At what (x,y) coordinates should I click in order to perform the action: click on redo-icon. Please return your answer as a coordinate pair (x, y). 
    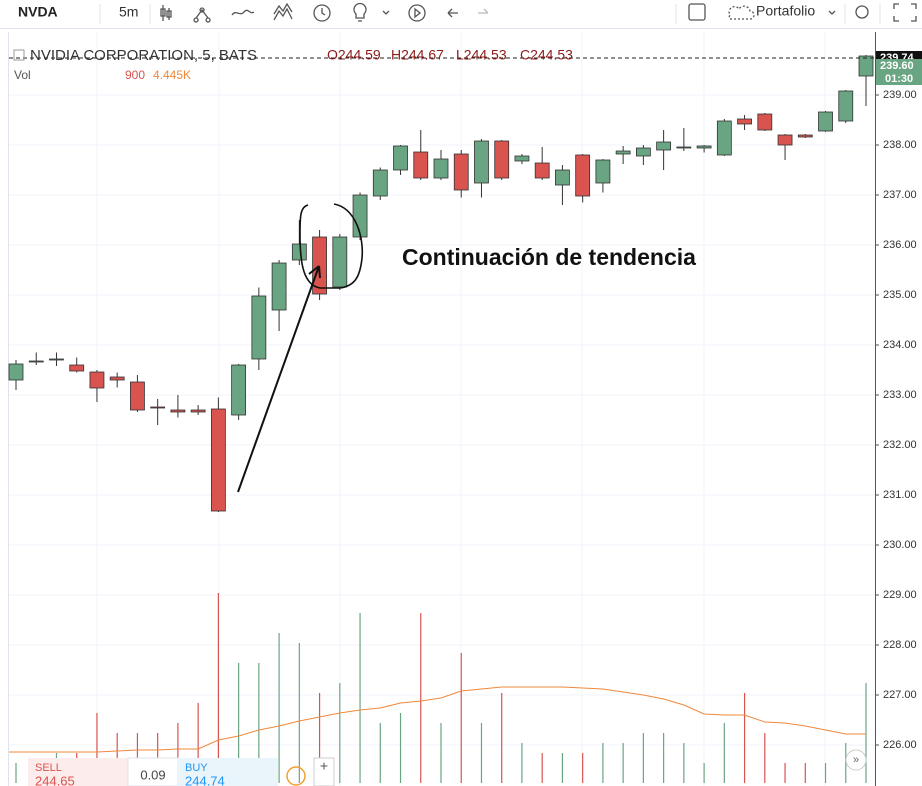
    Looking at the image, I should click on (483, 11).